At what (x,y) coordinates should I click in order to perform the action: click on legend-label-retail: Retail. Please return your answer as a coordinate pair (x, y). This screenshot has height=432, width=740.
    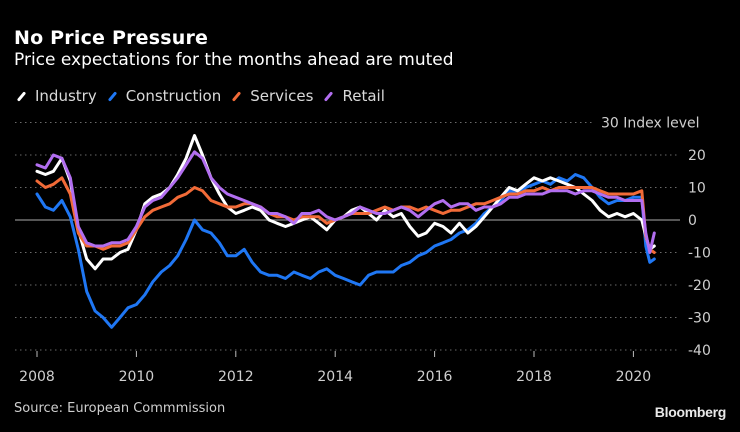
    Looking at the image, I should click on (363, 96).